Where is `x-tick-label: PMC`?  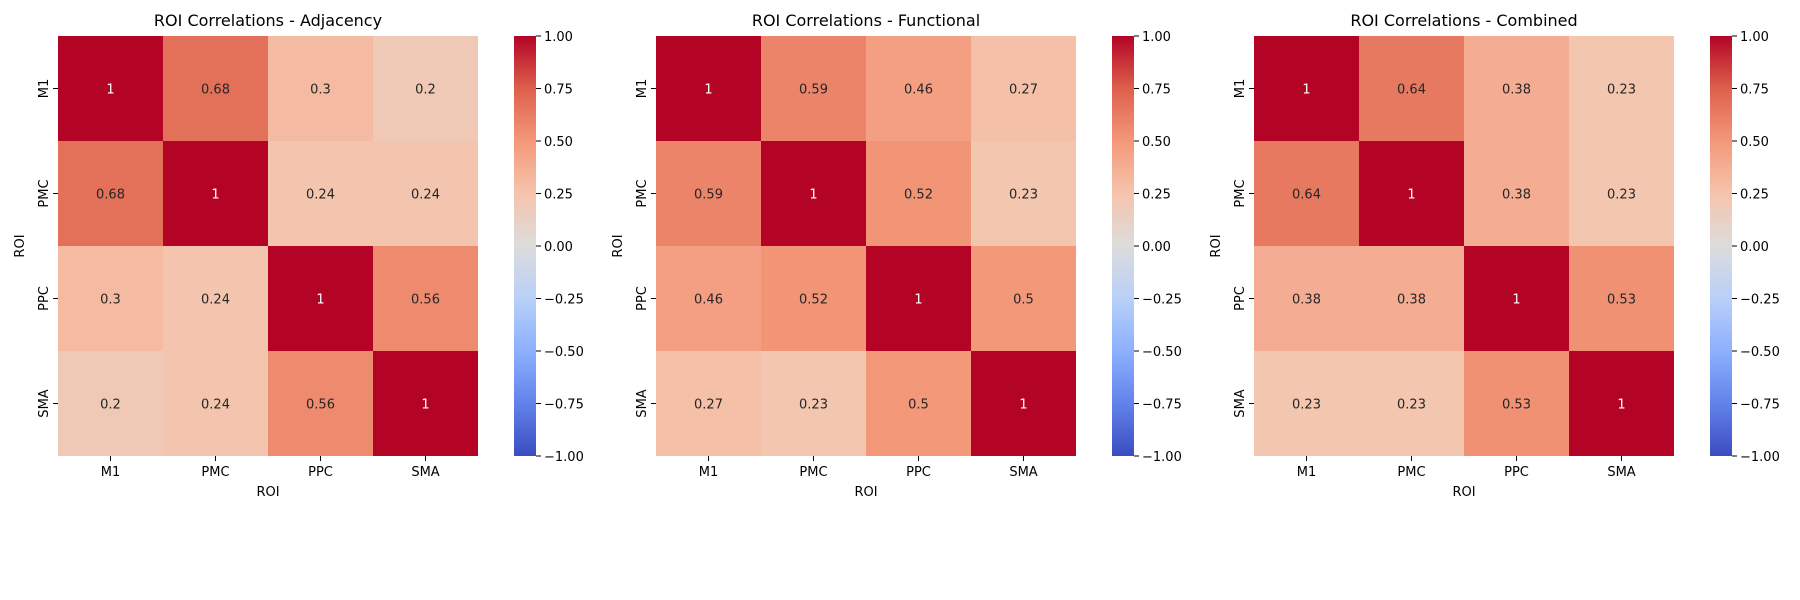 x-tick-label: PMC is located at coordinates (813, 472).